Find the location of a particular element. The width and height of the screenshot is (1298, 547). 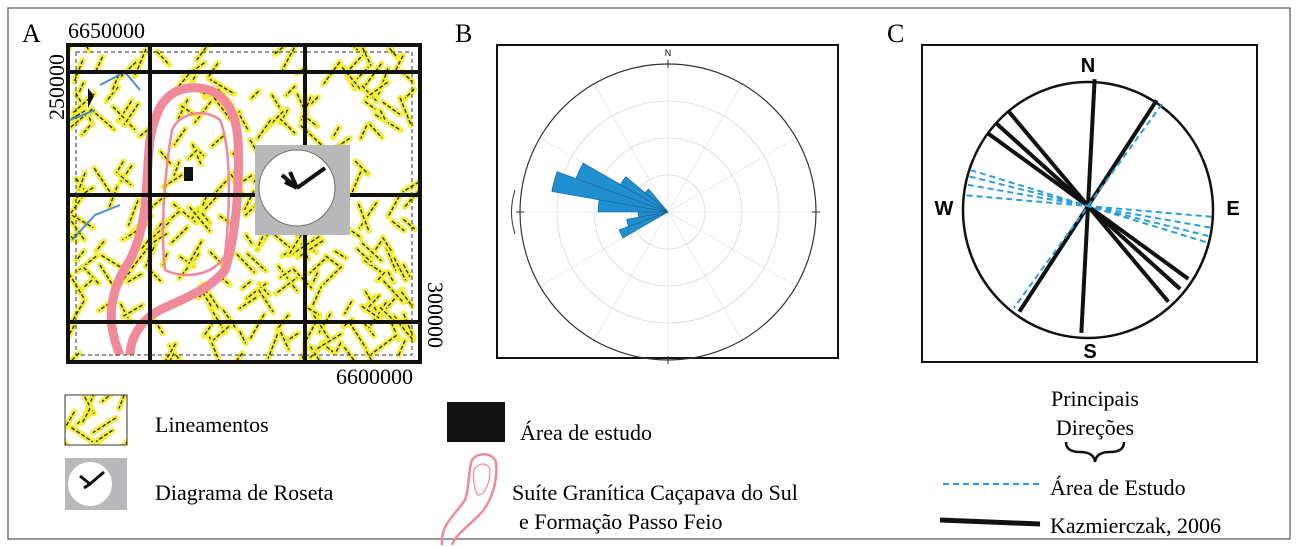

legend-lineament-pattern is located at coordinates (96, 420).